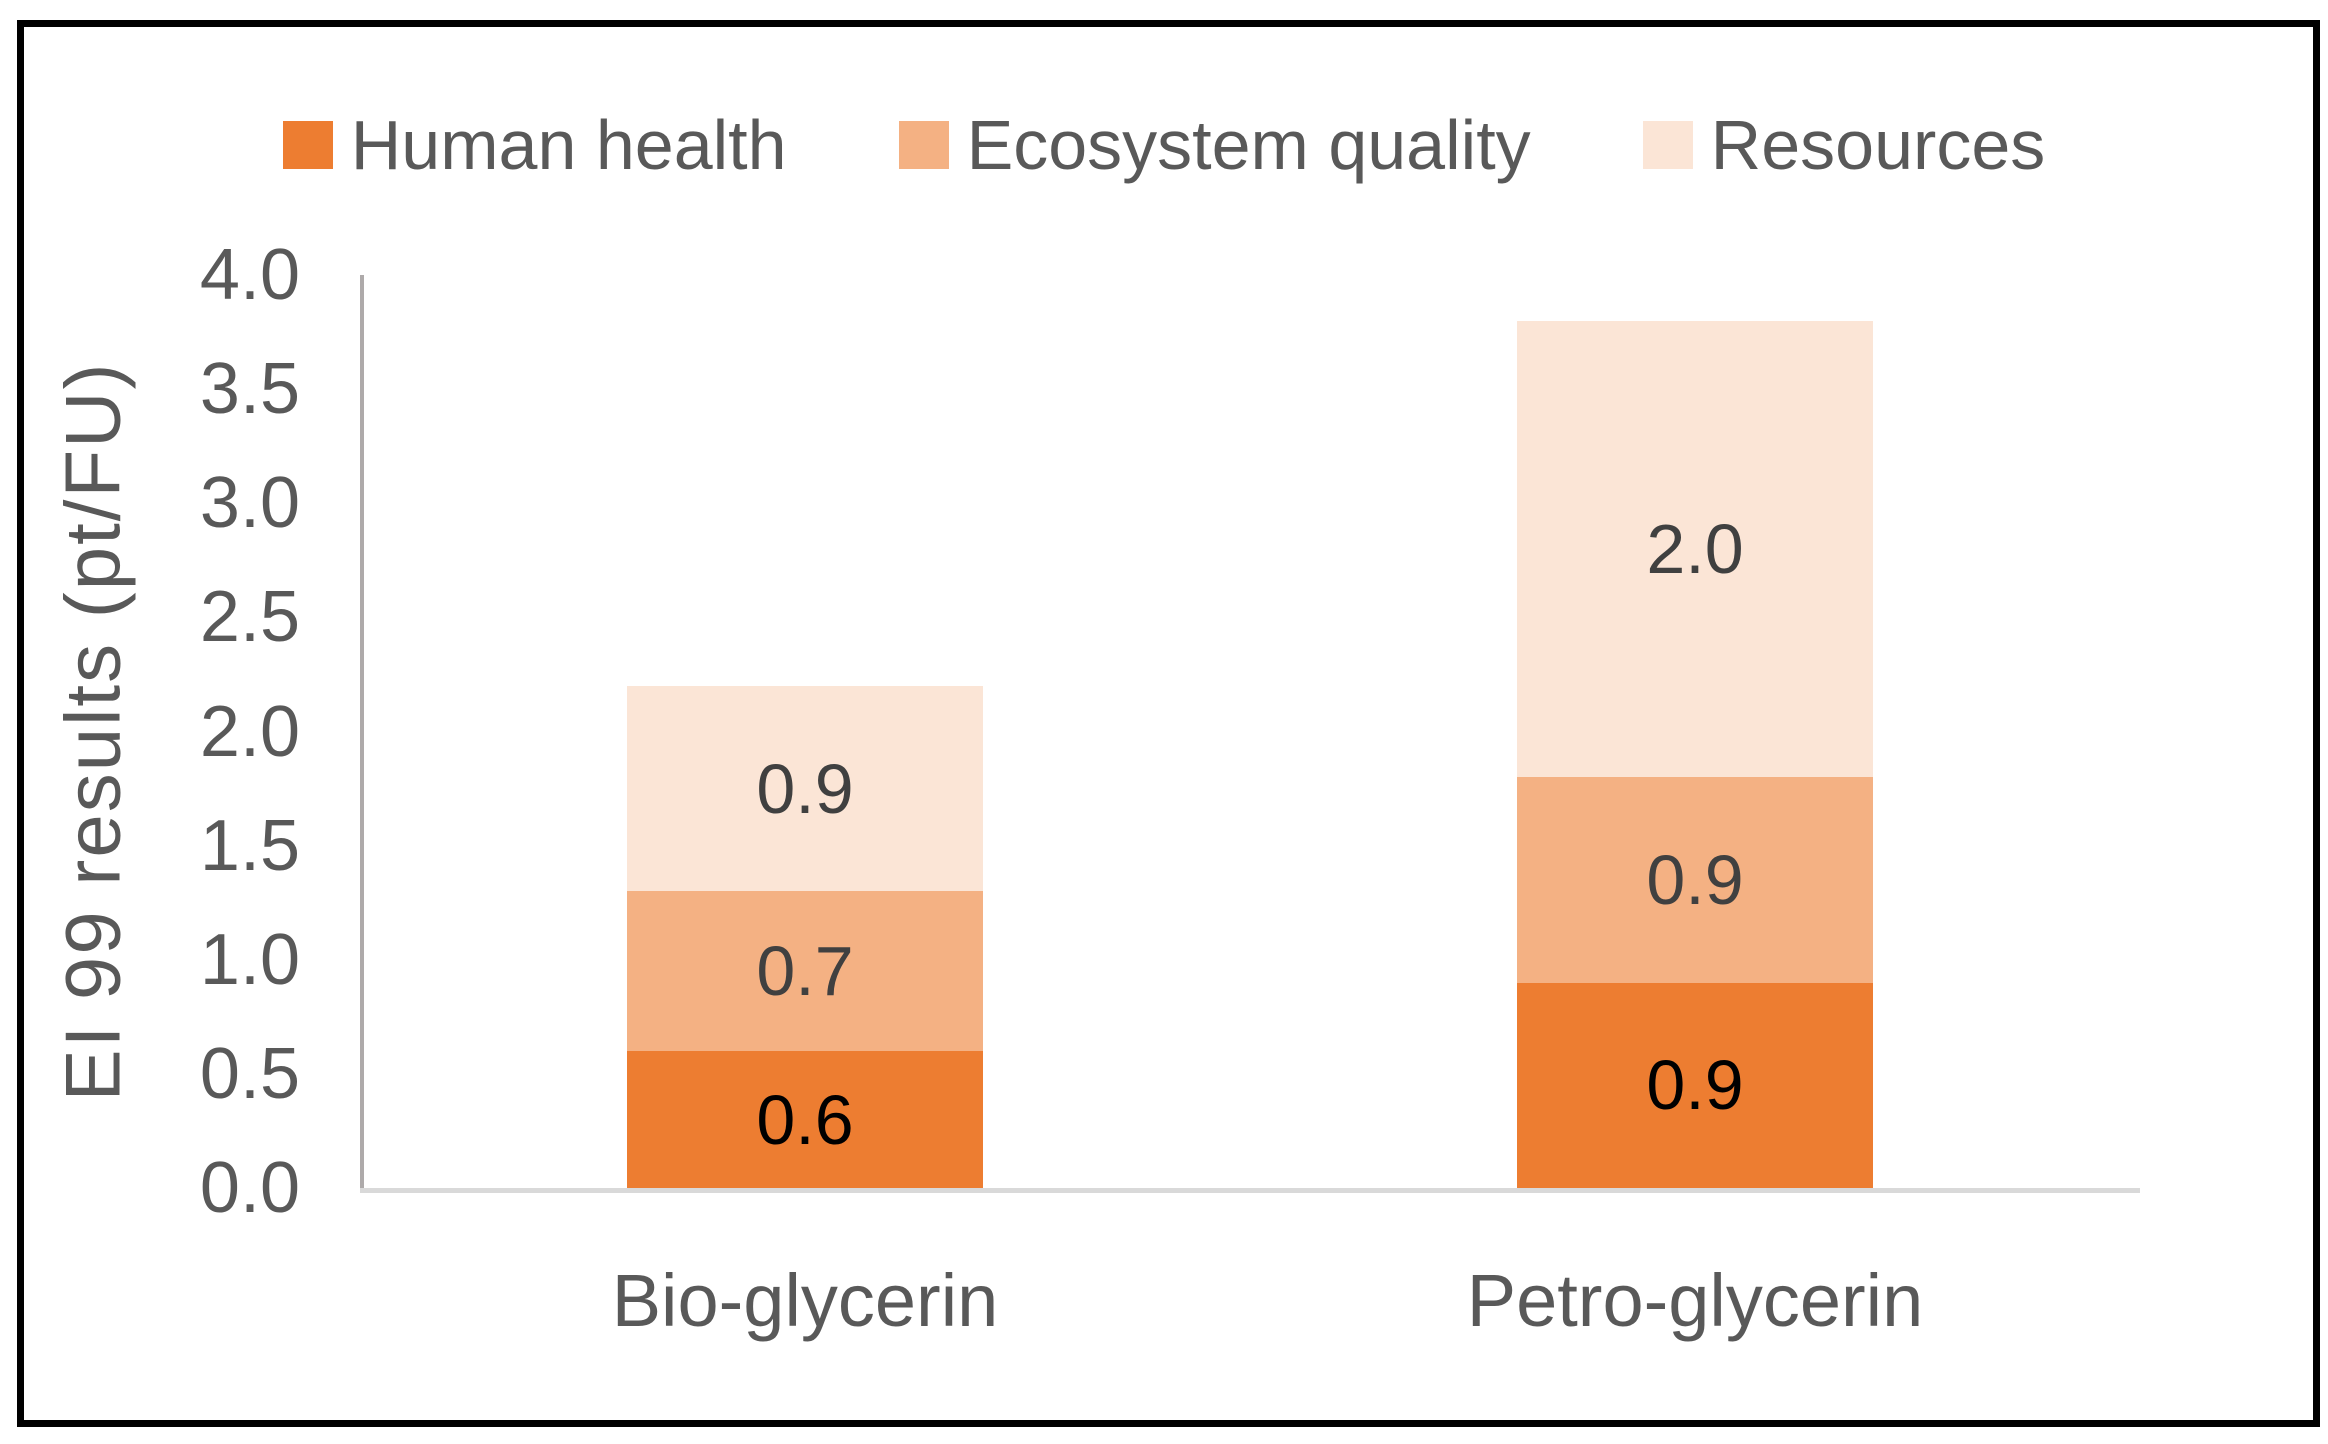  Describe the element at coordinates (568, 145) in the screenshot. I see `legend-label: Human health` at that location.